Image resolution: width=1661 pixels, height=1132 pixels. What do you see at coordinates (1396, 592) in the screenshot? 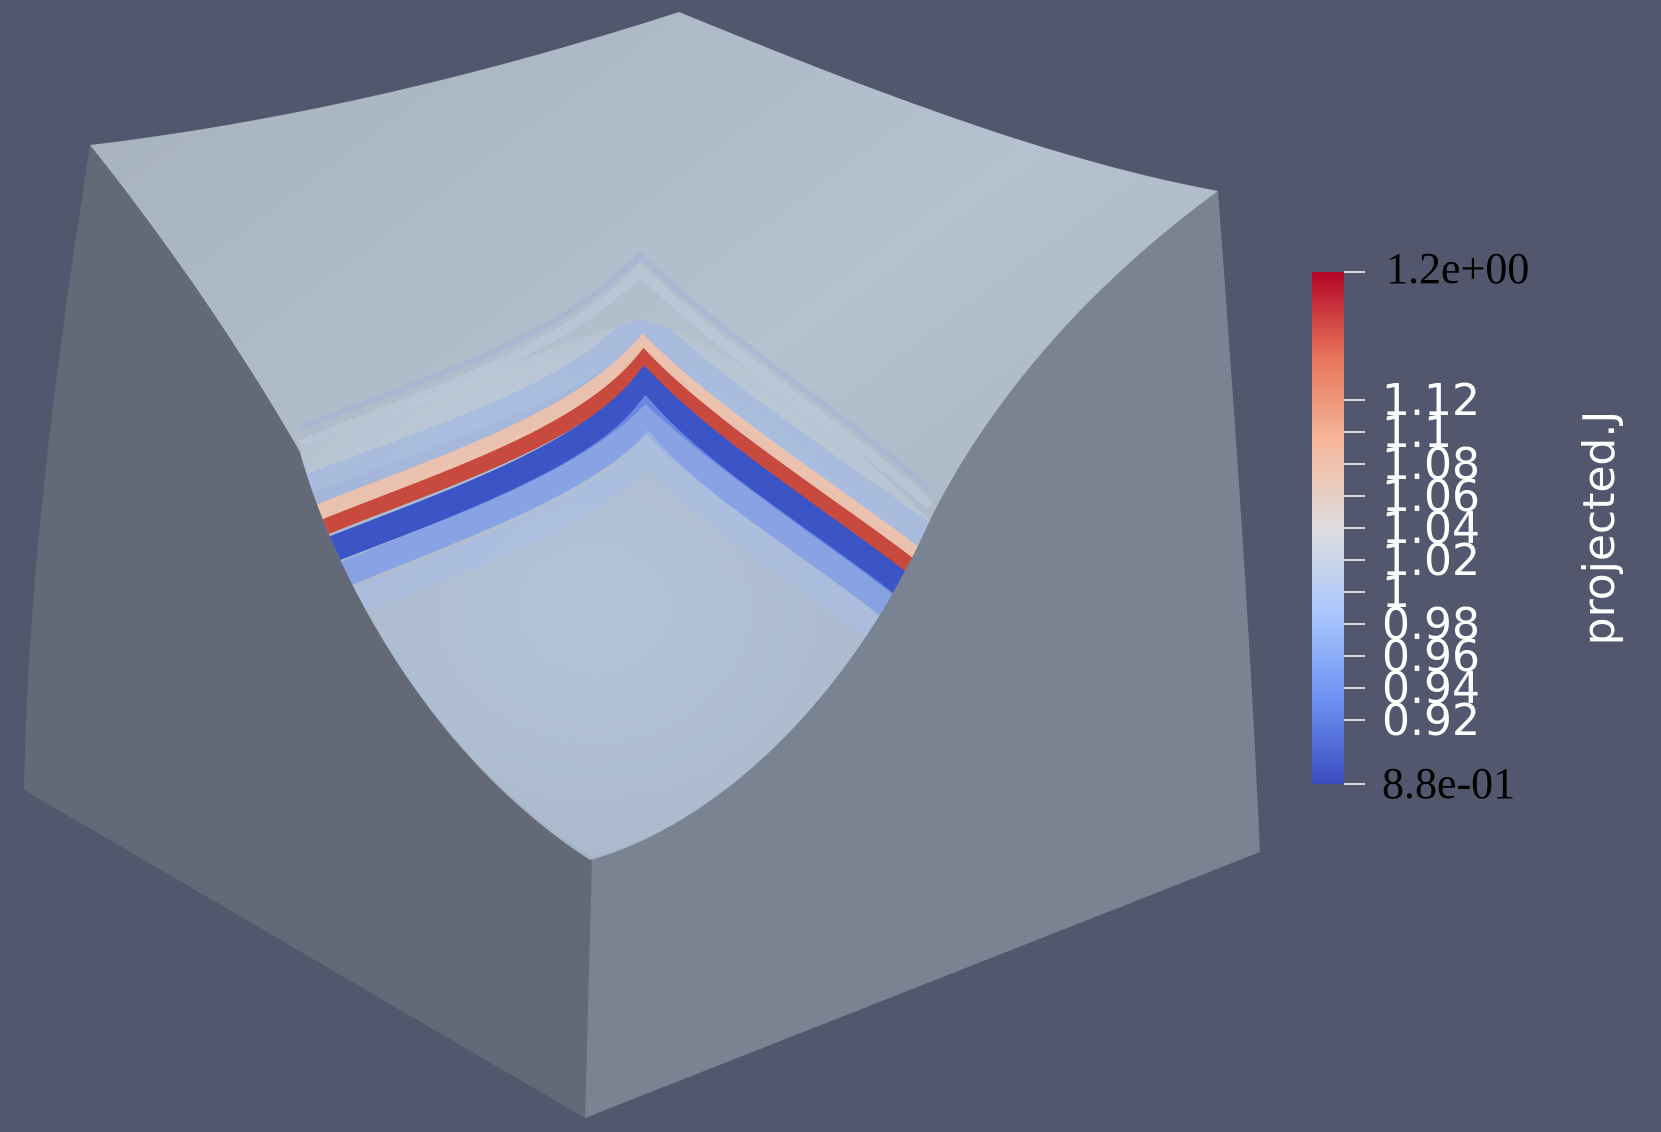
I see `scalar-bar-tick-label: 1` at bounding box center [1396, 592].